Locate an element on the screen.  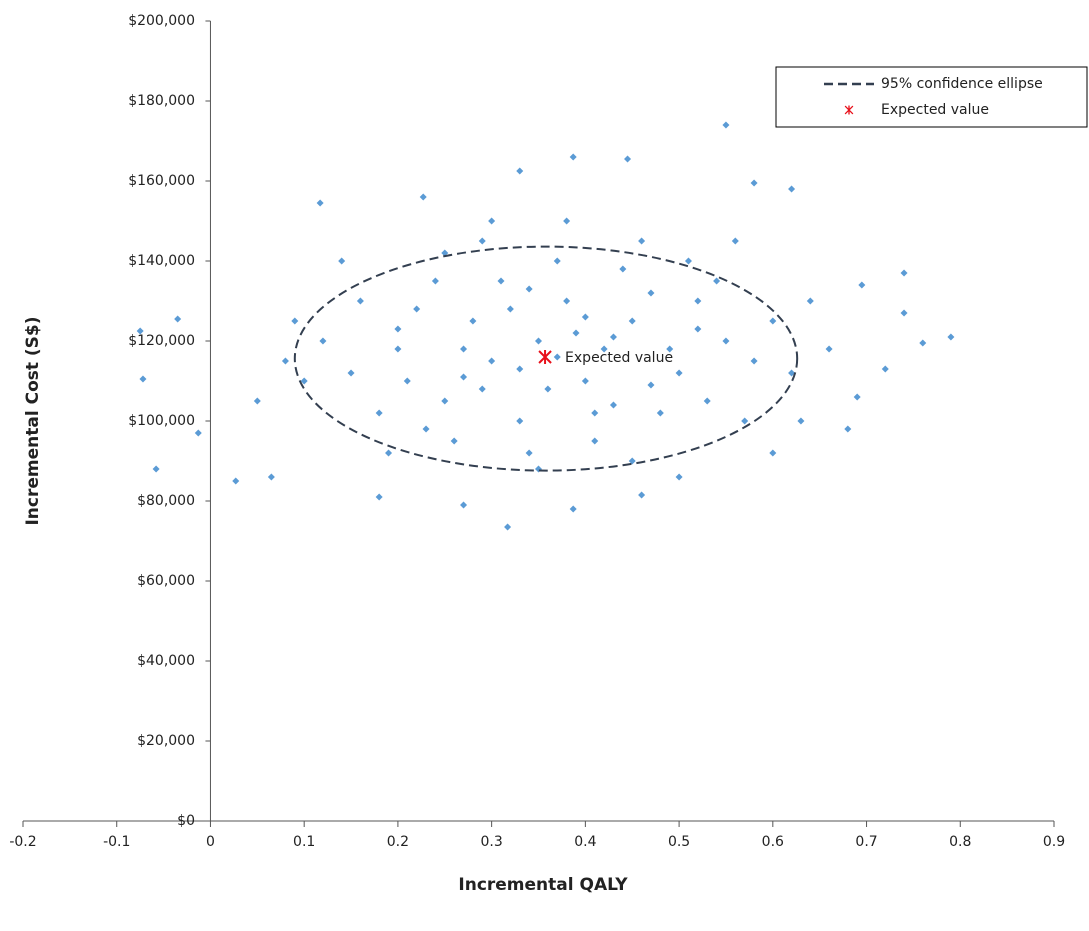
y-axis-title: Incremental Cost (S$) is located at coordinates (33, 420).